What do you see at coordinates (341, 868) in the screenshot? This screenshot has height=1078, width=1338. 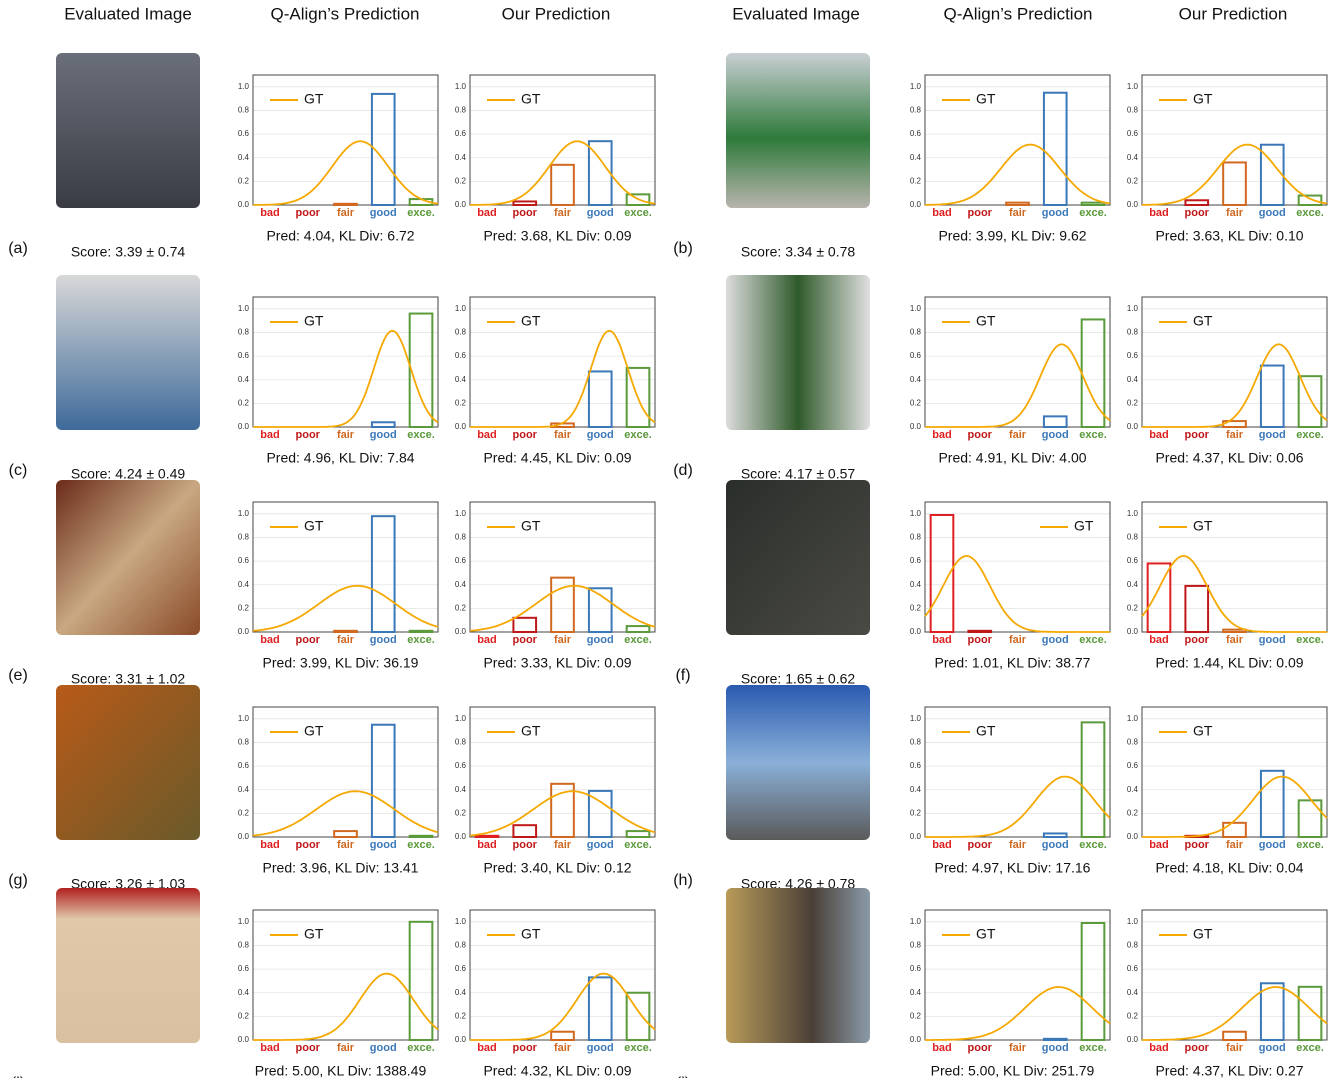 I see `chart-caption: Pred: 3.96, KL Div: 13.41` at bounding box center [341, 868].